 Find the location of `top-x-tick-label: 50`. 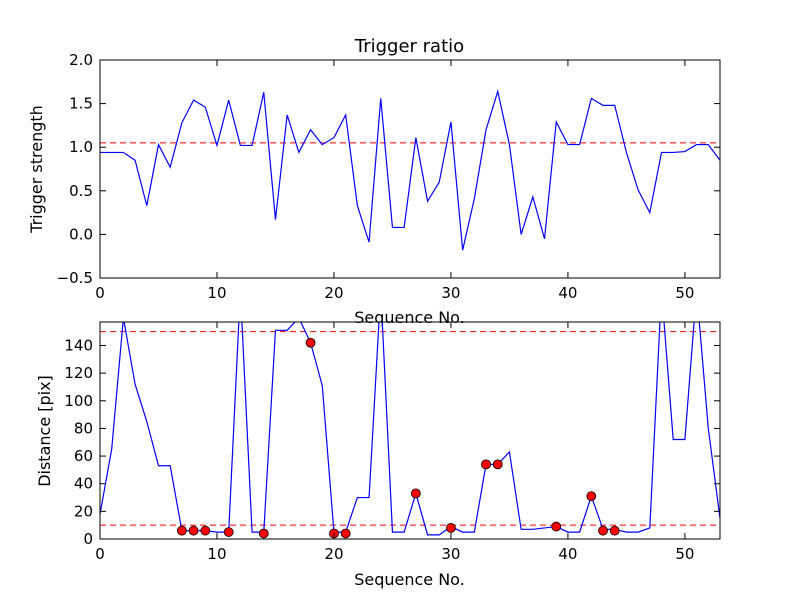

top-x-tick-label: 50 is located at coordinates (684, 293).